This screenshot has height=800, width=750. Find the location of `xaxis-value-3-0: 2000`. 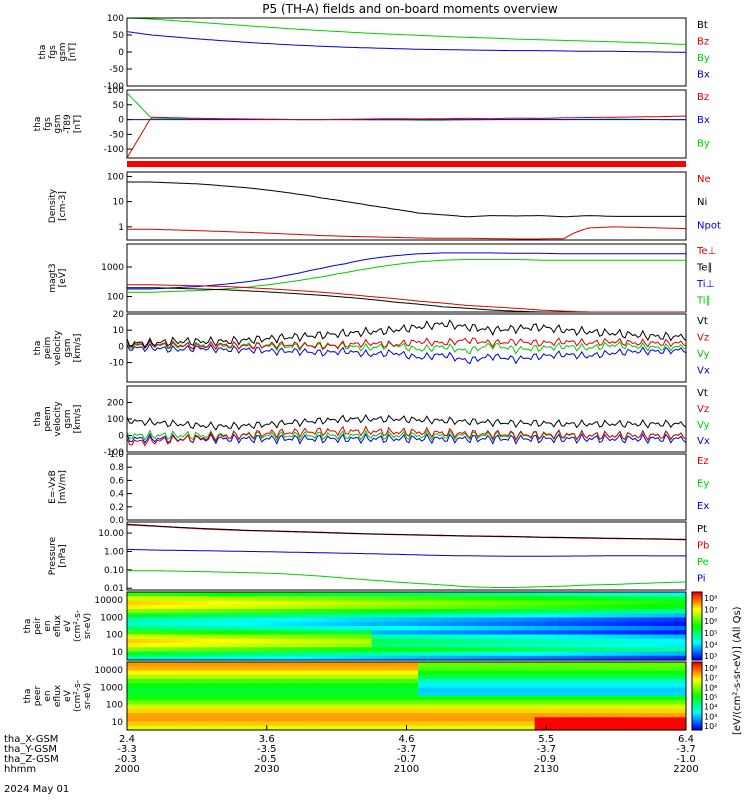

xaxis-value-3-0: 2000 is located at coordinates (126, 769).